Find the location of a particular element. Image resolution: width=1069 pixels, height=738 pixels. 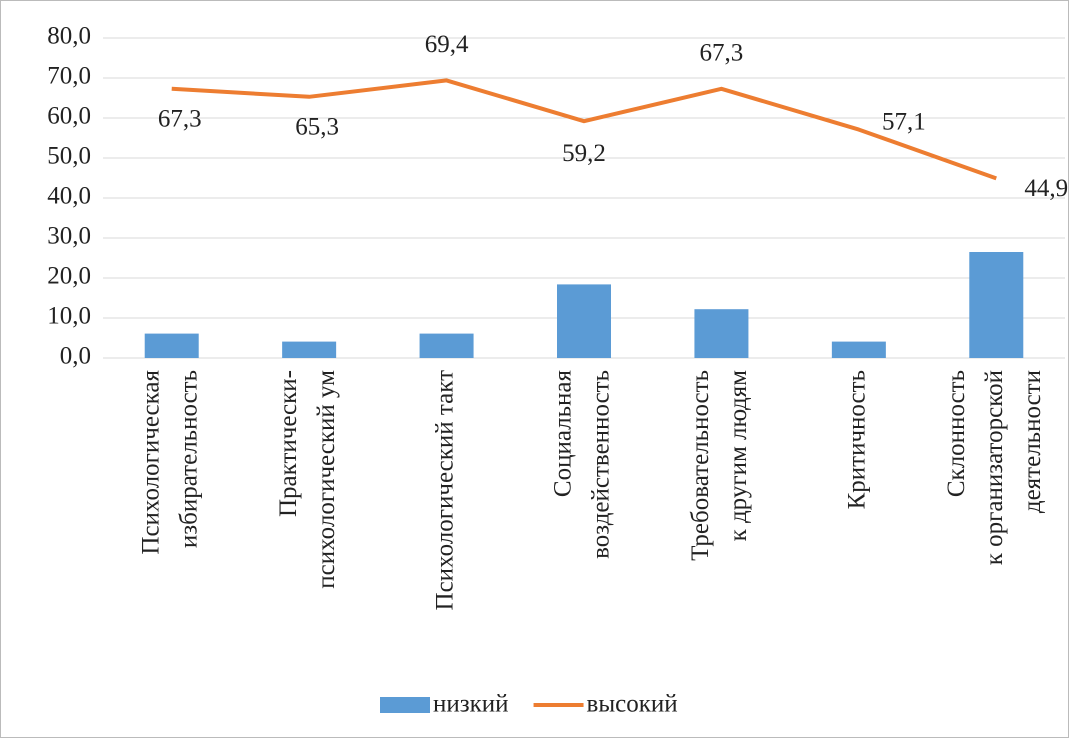

y-tick-label: 80,0 is located at coordinates (69, 36).